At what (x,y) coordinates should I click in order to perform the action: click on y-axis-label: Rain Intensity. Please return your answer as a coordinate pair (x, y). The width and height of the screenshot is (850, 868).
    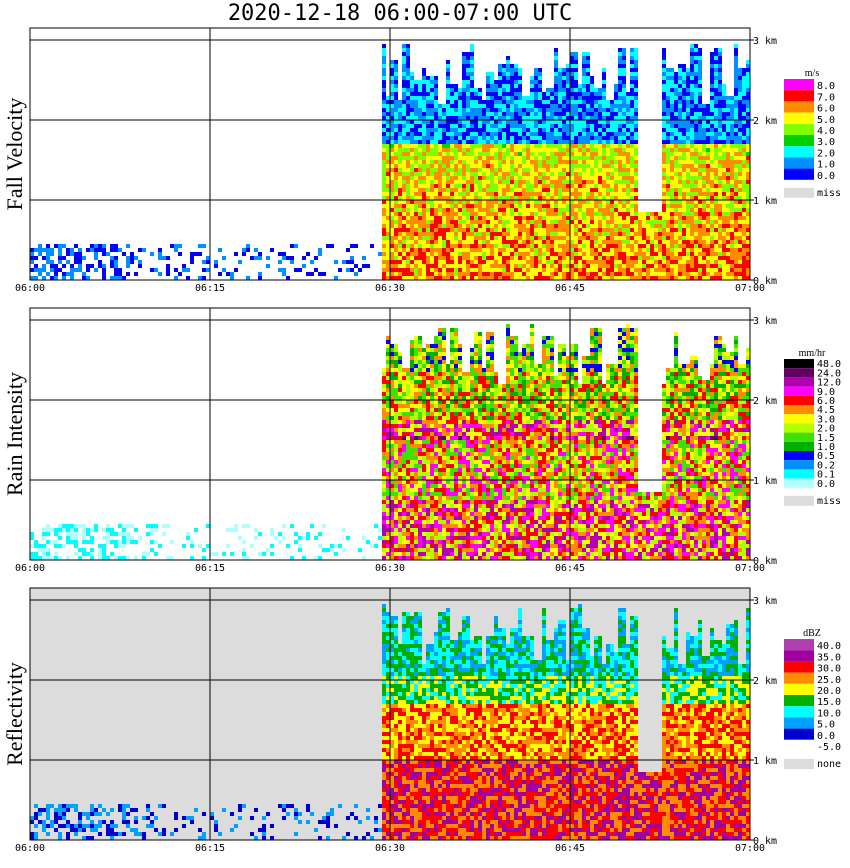
    Looking at the image, I should click on (14, 434).